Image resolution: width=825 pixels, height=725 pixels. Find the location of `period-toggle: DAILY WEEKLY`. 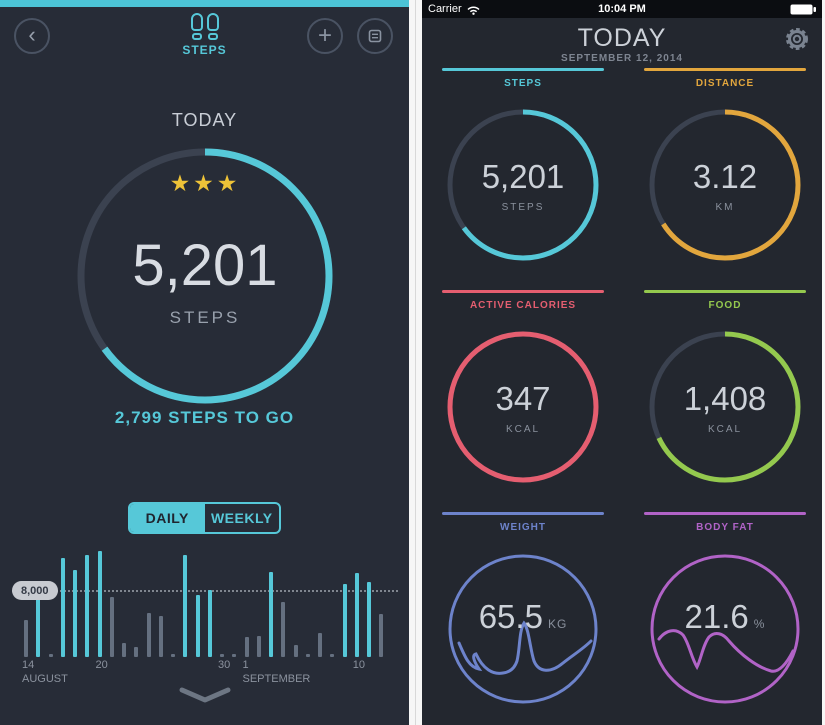

period-toggle: DAILY WEEKLY is located at coordinates (204, 518).